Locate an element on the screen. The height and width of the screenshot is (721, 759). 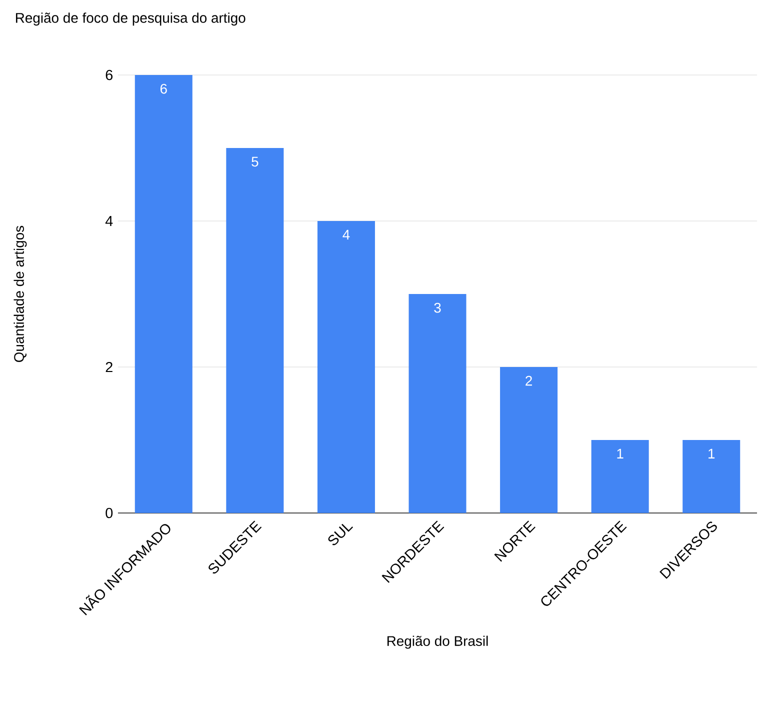
data-label: 3 is located at coordinates (437, 307).